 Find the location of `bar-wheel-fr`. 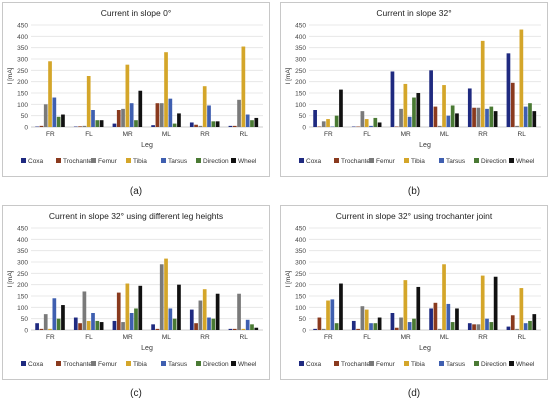

bar-wheel-fr is located at coordinates (63, 120).